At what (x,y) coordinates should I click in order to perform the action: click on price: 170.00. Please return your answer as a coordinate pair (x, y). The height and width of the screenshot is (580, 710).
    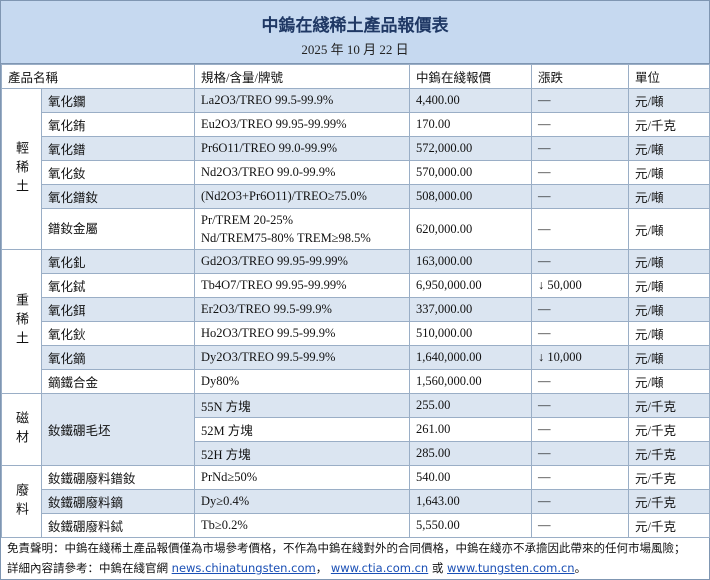
    Looking at the image, I should click on (471, 124).